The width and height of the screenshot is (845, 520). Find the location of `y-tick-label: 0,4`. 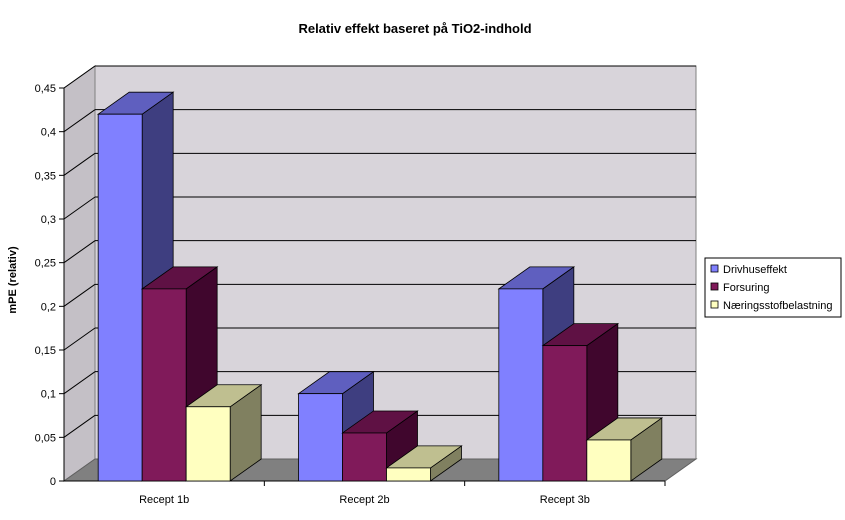

y-tick-label: 0,4 is located at coordinates (48, 133).